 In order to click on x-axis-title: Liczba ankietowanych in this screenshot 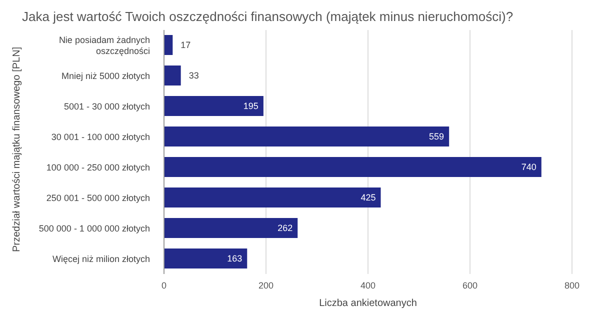, I will do `click(368, 303)`.